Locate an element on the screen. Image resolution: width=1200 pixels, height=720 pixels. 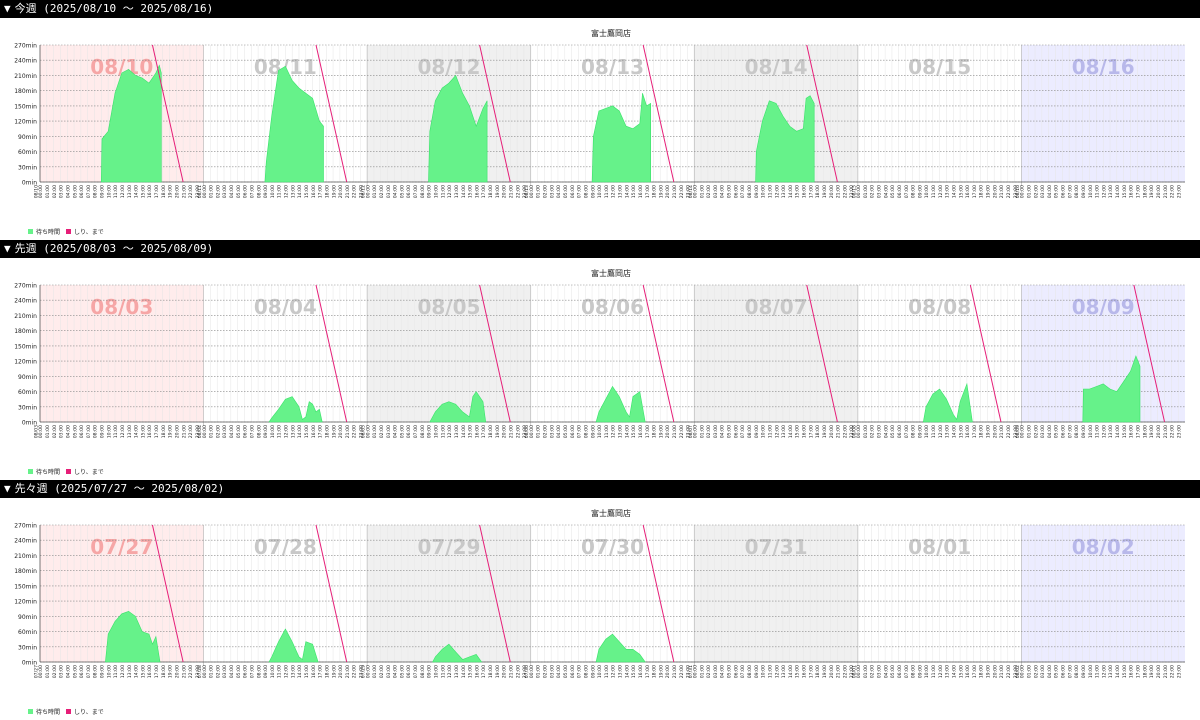
y-tick-label: 150min is located at coordinates (25, 106).